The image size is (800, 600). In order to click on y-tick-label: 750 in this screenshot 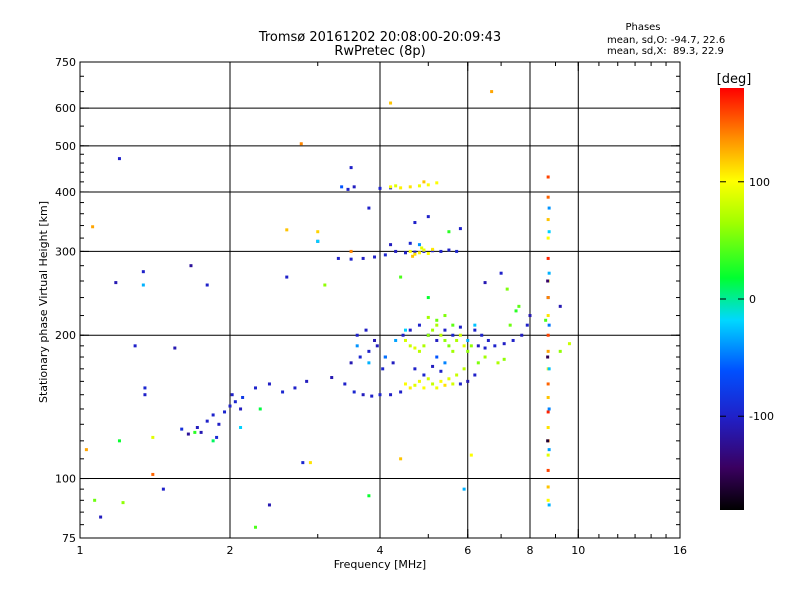, I will do `click(65, 62)`.